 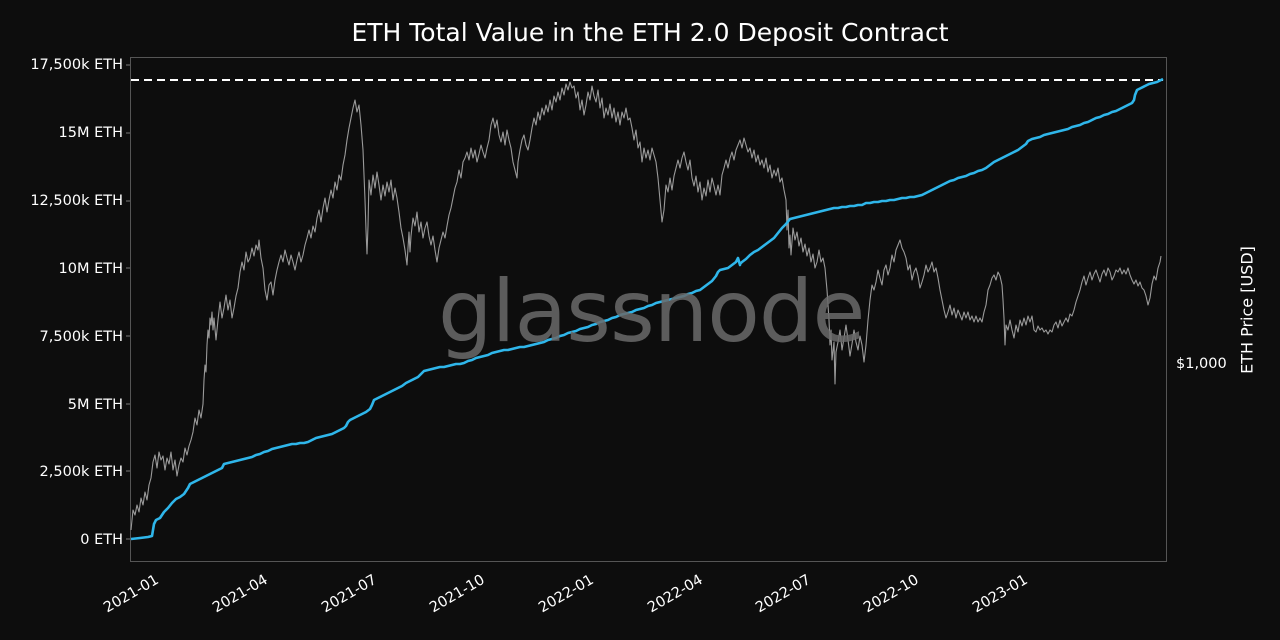 What do you see at coordinates (1201, 364) in the screenshot?
I see `right-y-tick-label: $1,000` at bounding box center [1201, 364].